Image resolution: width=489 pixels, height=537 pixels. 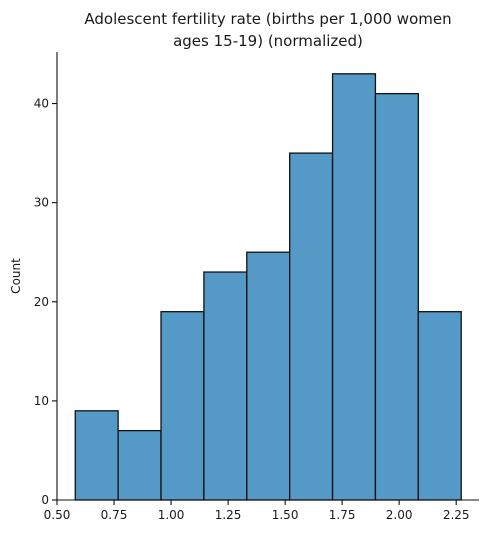 I want to click on y-tick-label: 40, so click(x=41, y=104).